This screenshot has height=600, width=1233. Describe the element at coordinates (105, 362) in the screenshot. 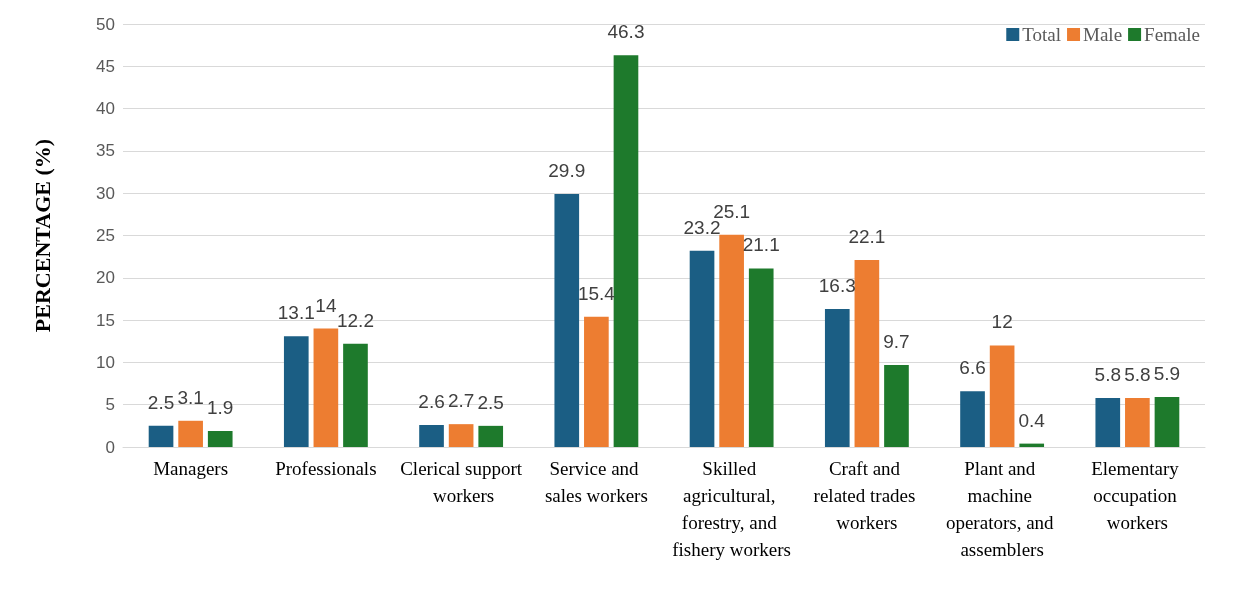

I see `y-tick-label: 10` at that location.